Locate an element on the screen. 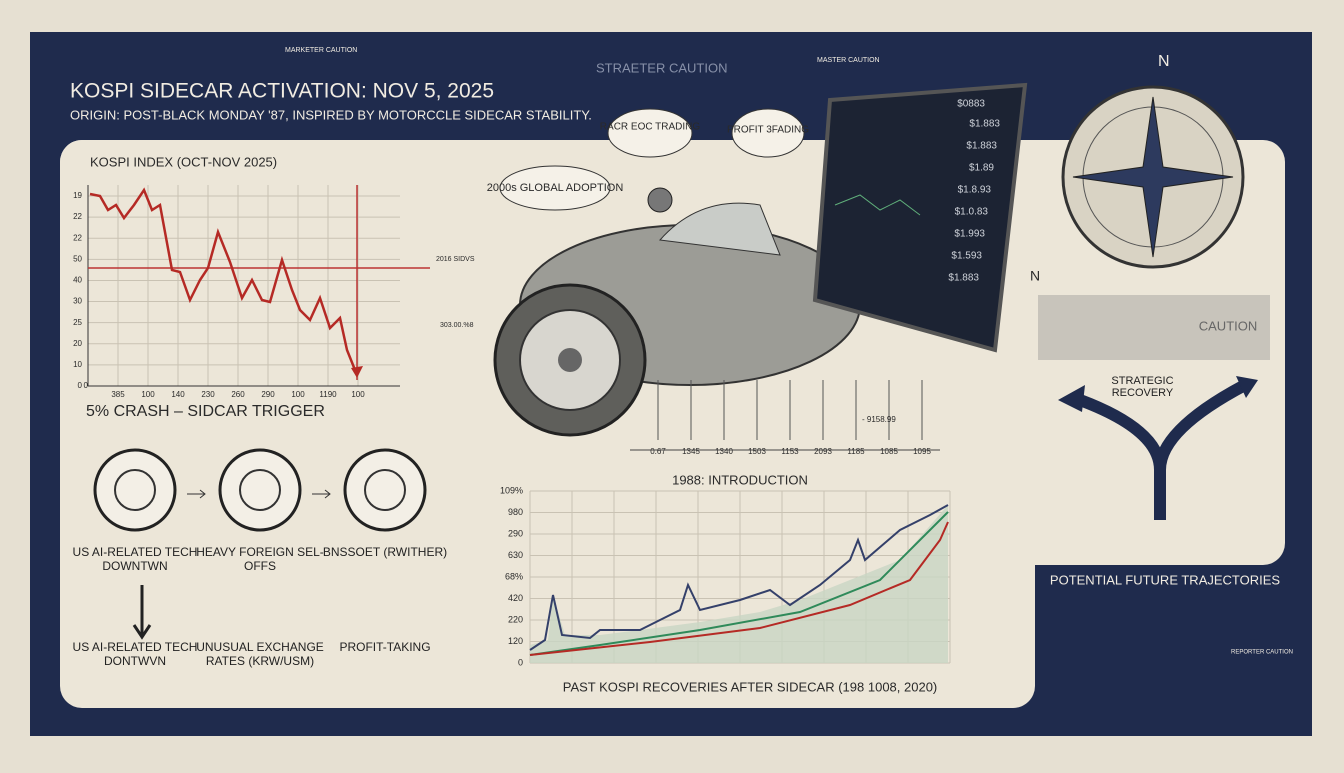 This screenshot has width=1344, height=773. causes-label: BNSSOET (RWITHER) is located at coordinates (385, 552).